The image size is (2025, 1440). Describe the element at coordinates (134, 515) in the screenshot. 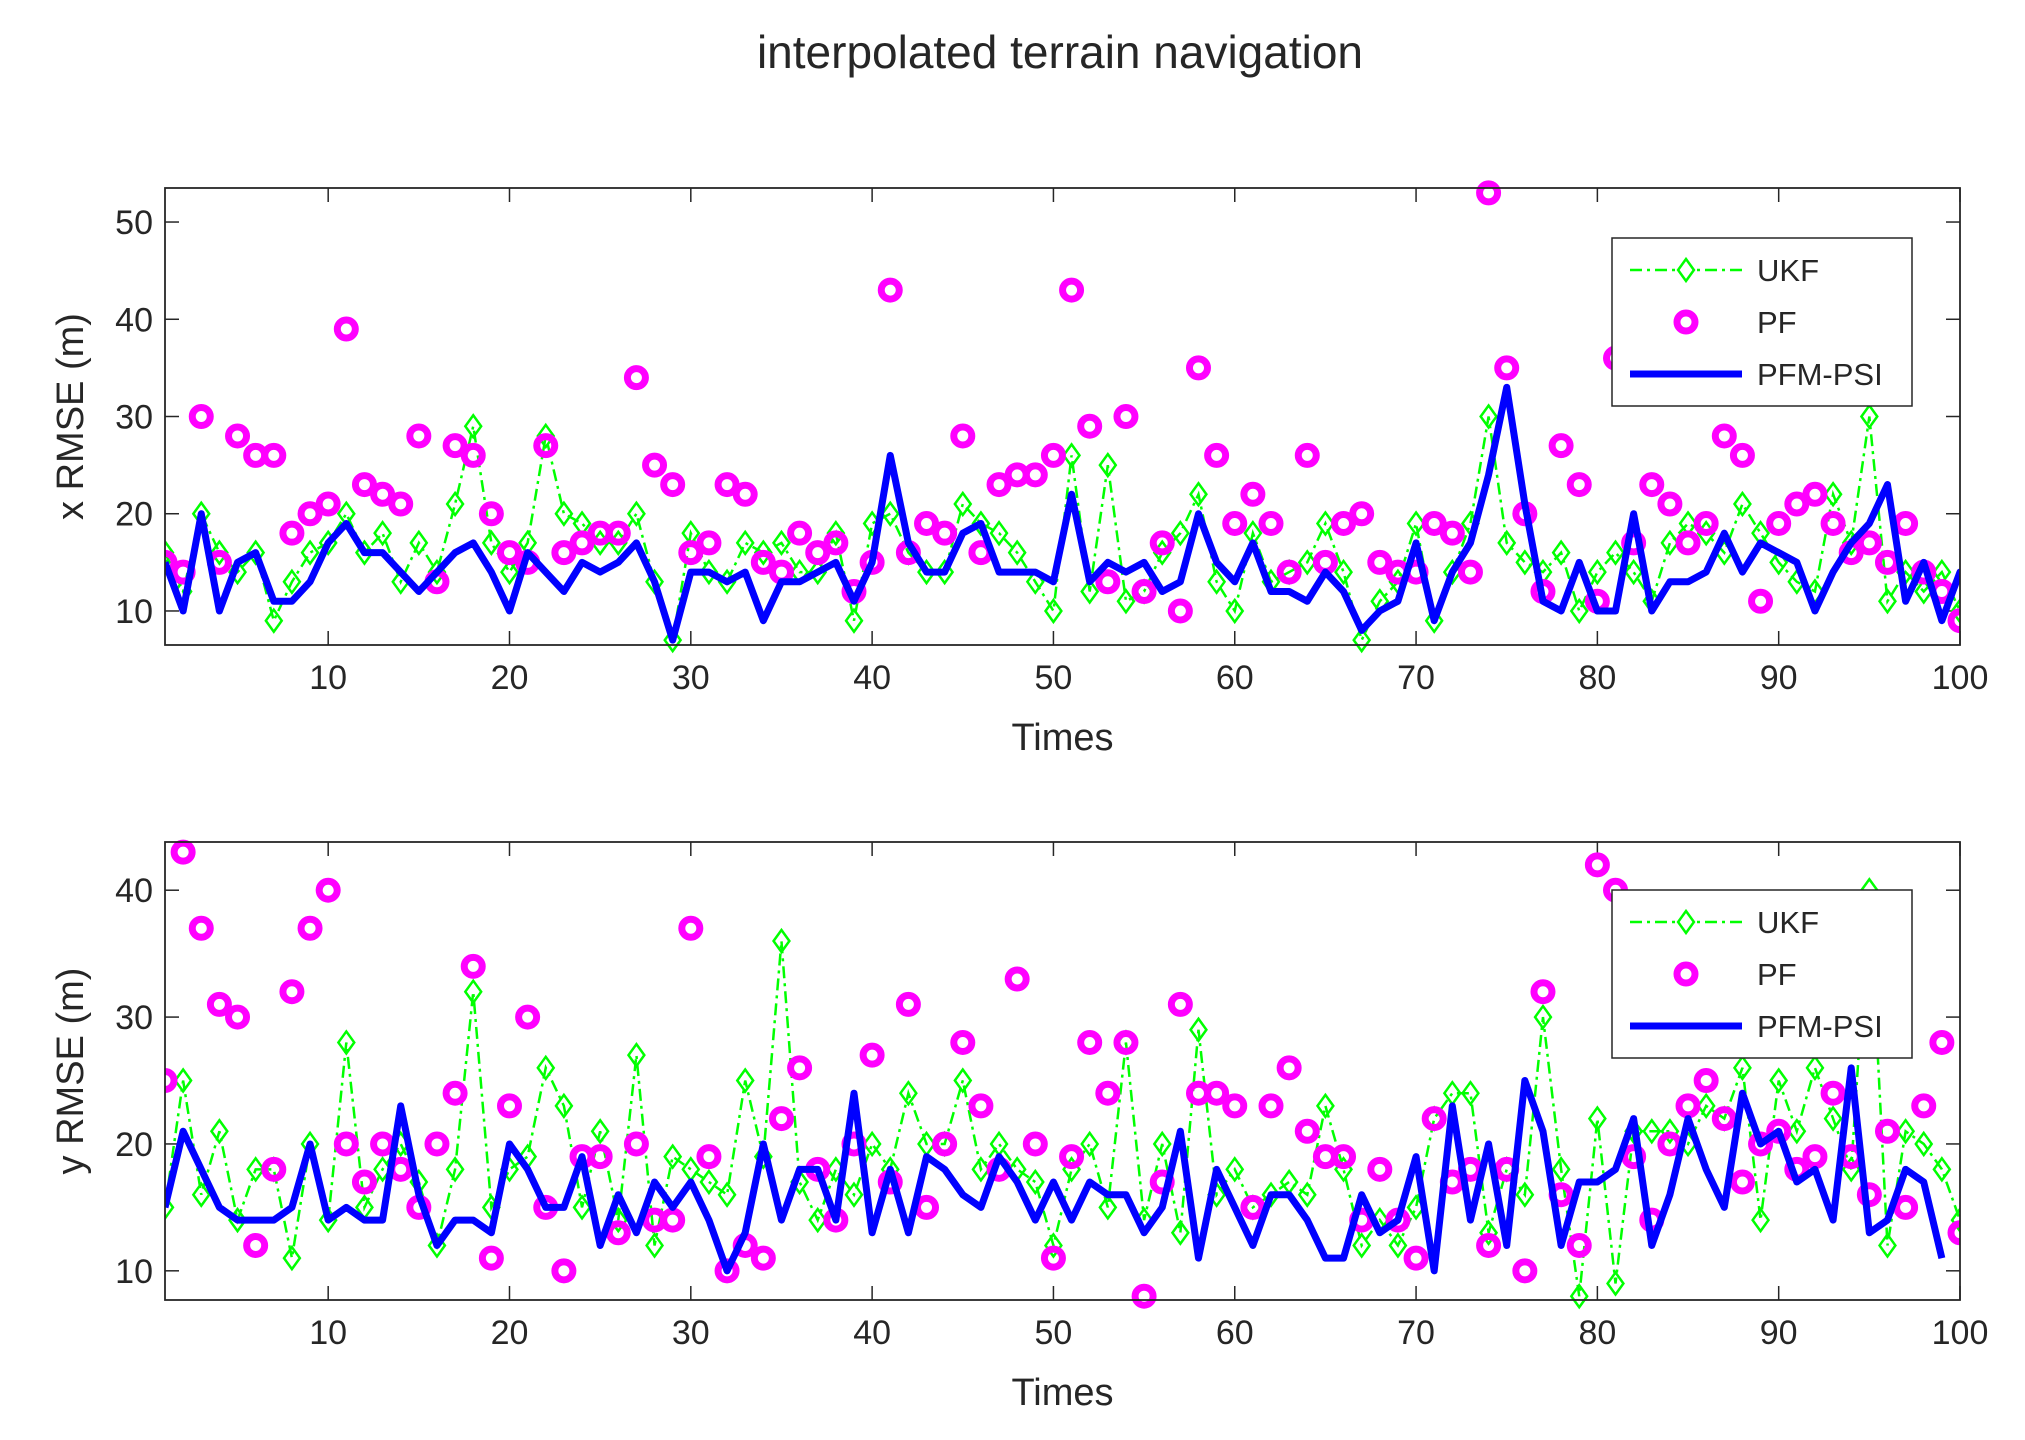

I see `y-tick-label: 20` at that location.